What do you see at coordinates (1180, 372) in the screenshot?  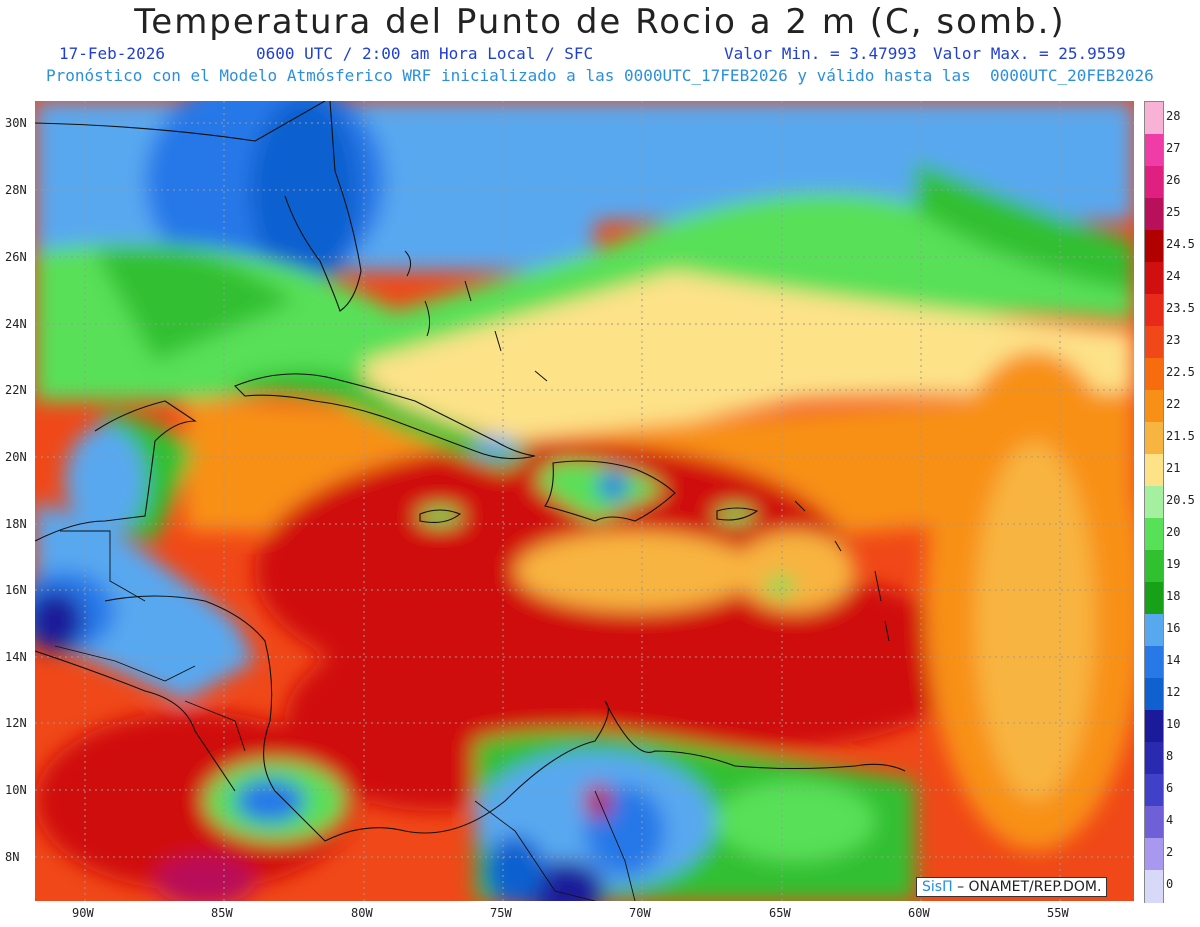 I see `legend-label: 22.5` at bounding box center [1180, 372].